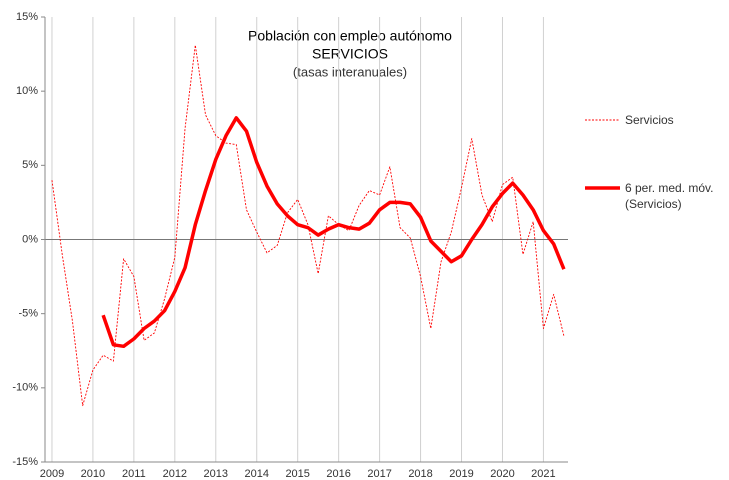 This screenshot has width=729, height=480. I want to click on y-tick-label: -5%, so click(28, 314).